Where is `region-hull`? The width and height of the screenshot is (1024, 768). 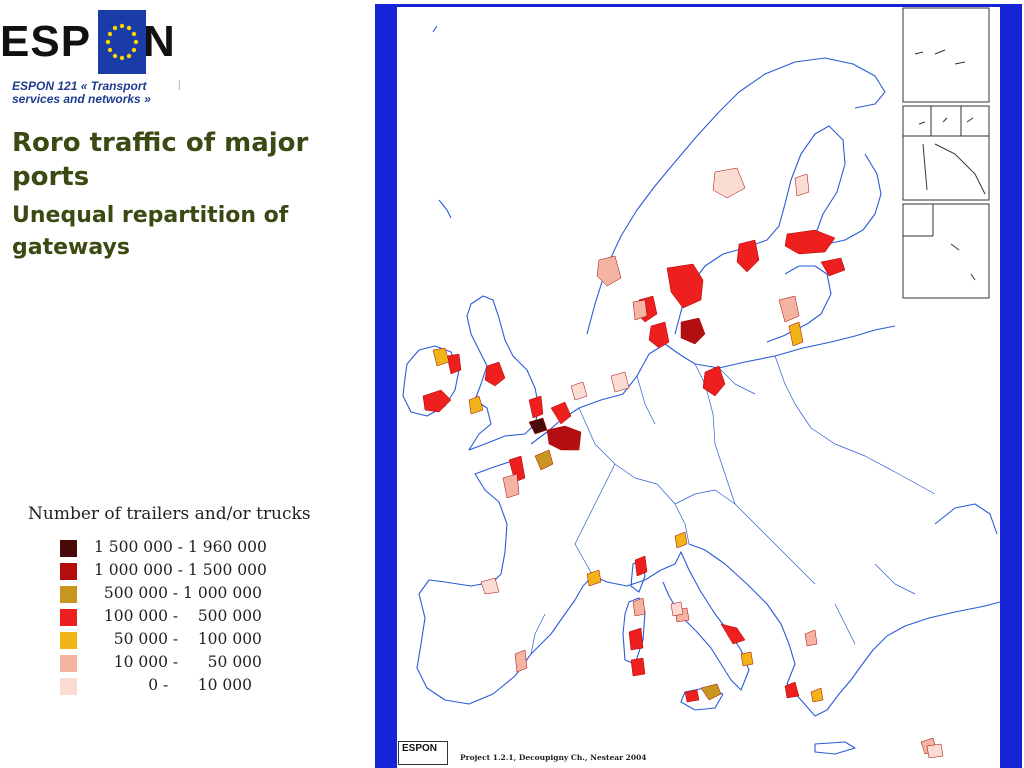
region-hull is located at coordinates (536, 407).